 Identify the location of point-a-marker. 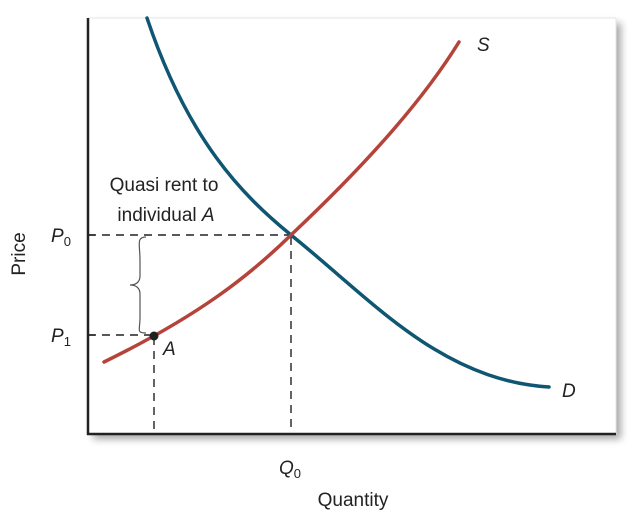
(154, 336).